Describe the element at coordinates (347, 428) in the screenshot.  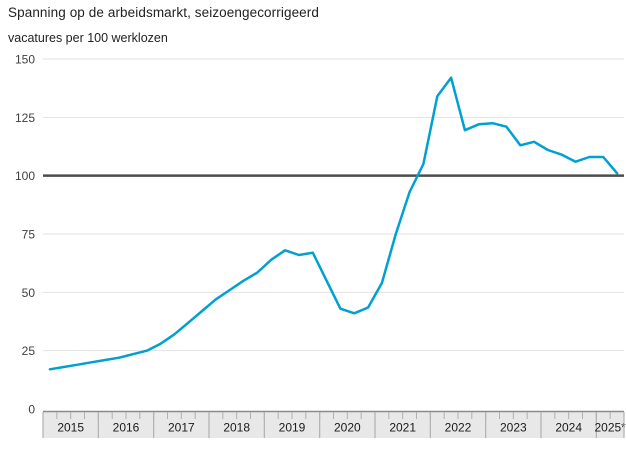
I see `x-axis-year-label: 2020` at that location.